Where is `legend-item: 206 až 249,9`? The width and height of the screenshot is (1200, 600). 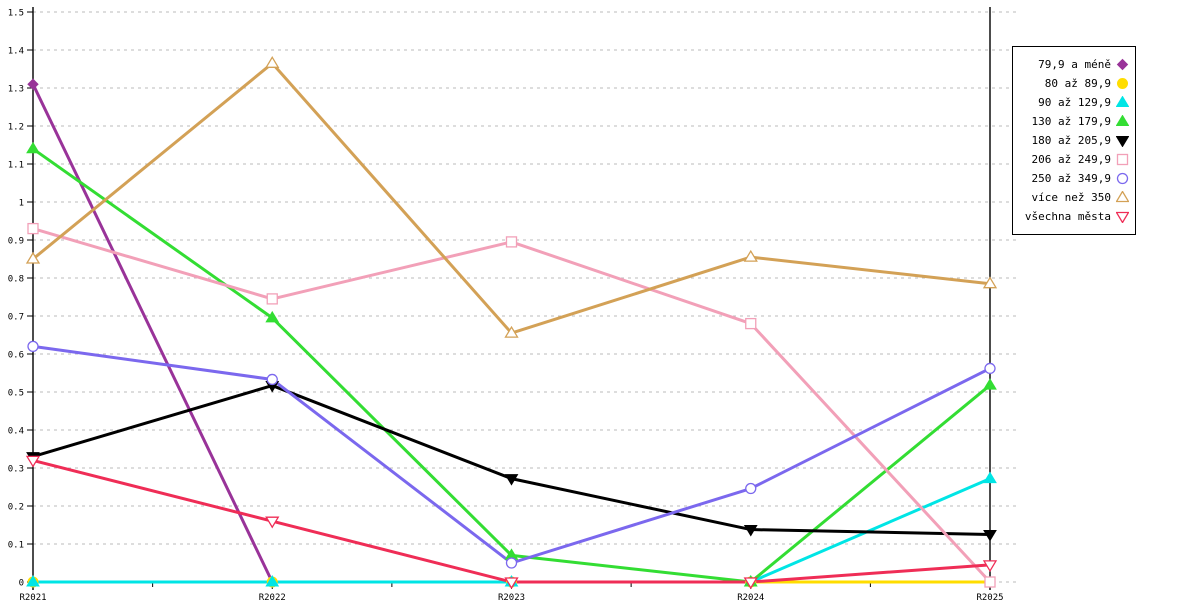
legend-item: 206 až 249,9 is located at coordinates (1074, 159).